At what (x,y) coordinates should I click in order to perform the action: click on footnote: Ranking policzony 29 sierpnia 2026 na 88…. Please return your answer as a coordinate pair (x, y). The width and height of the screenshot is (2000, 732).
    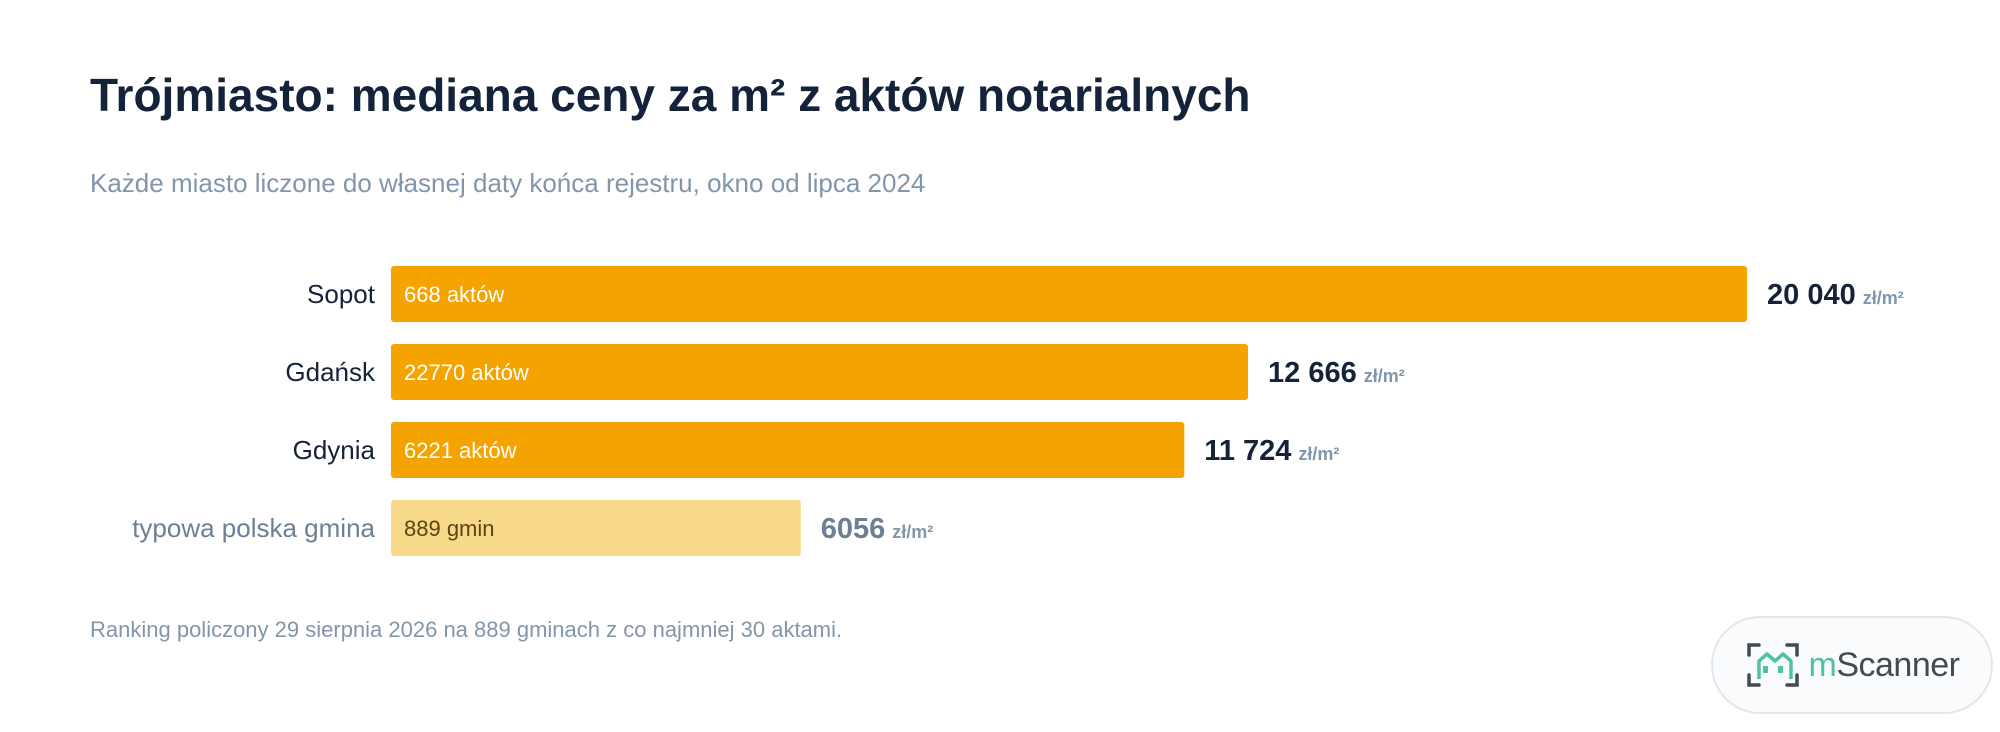
    Looking at the image, I should click on (466, 629).